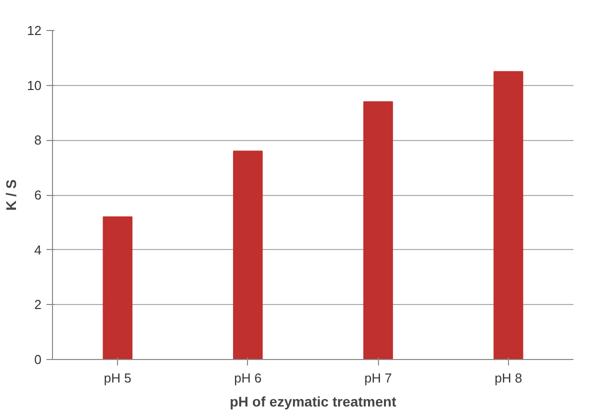  What do you see at coordinates (34, 30) in the screenshot?
I see `y-tick-label: 12` at bounding box center [34, 30].